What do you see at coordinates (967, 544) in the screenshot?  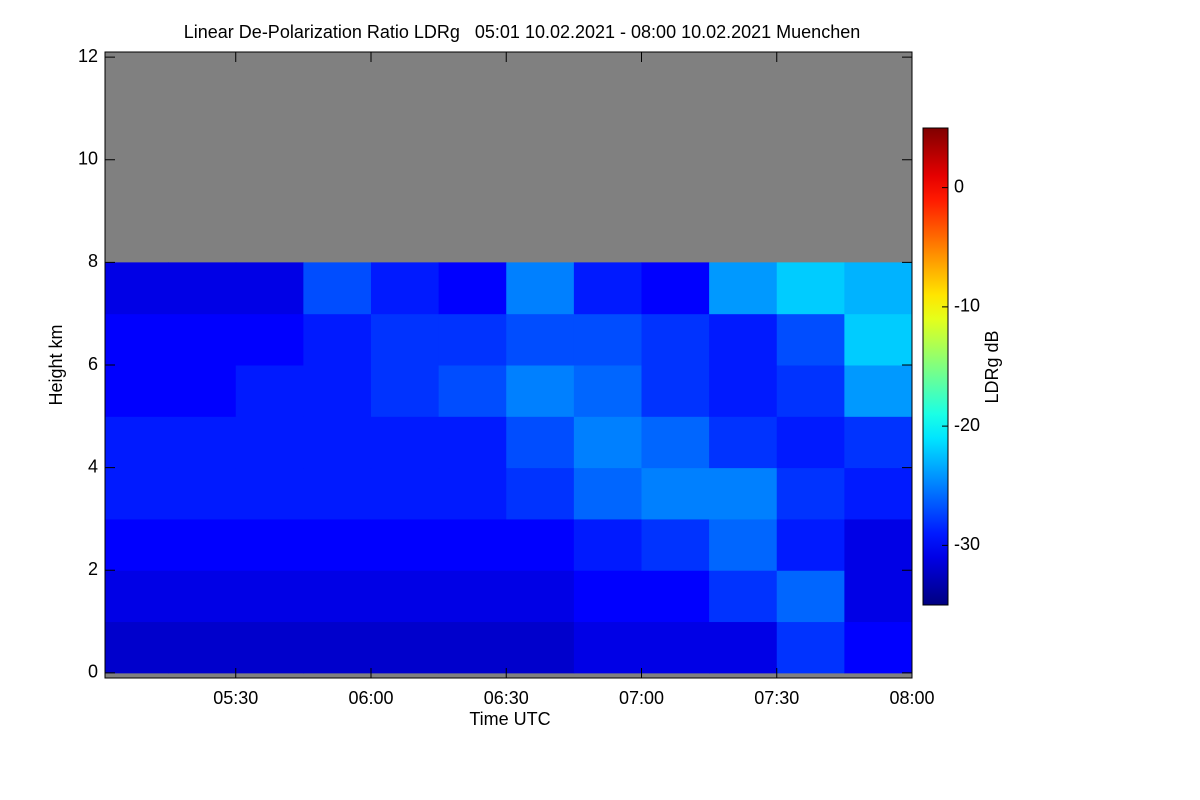 I see `colorbar-tick-label: -30` at bounding box center [967, 544].